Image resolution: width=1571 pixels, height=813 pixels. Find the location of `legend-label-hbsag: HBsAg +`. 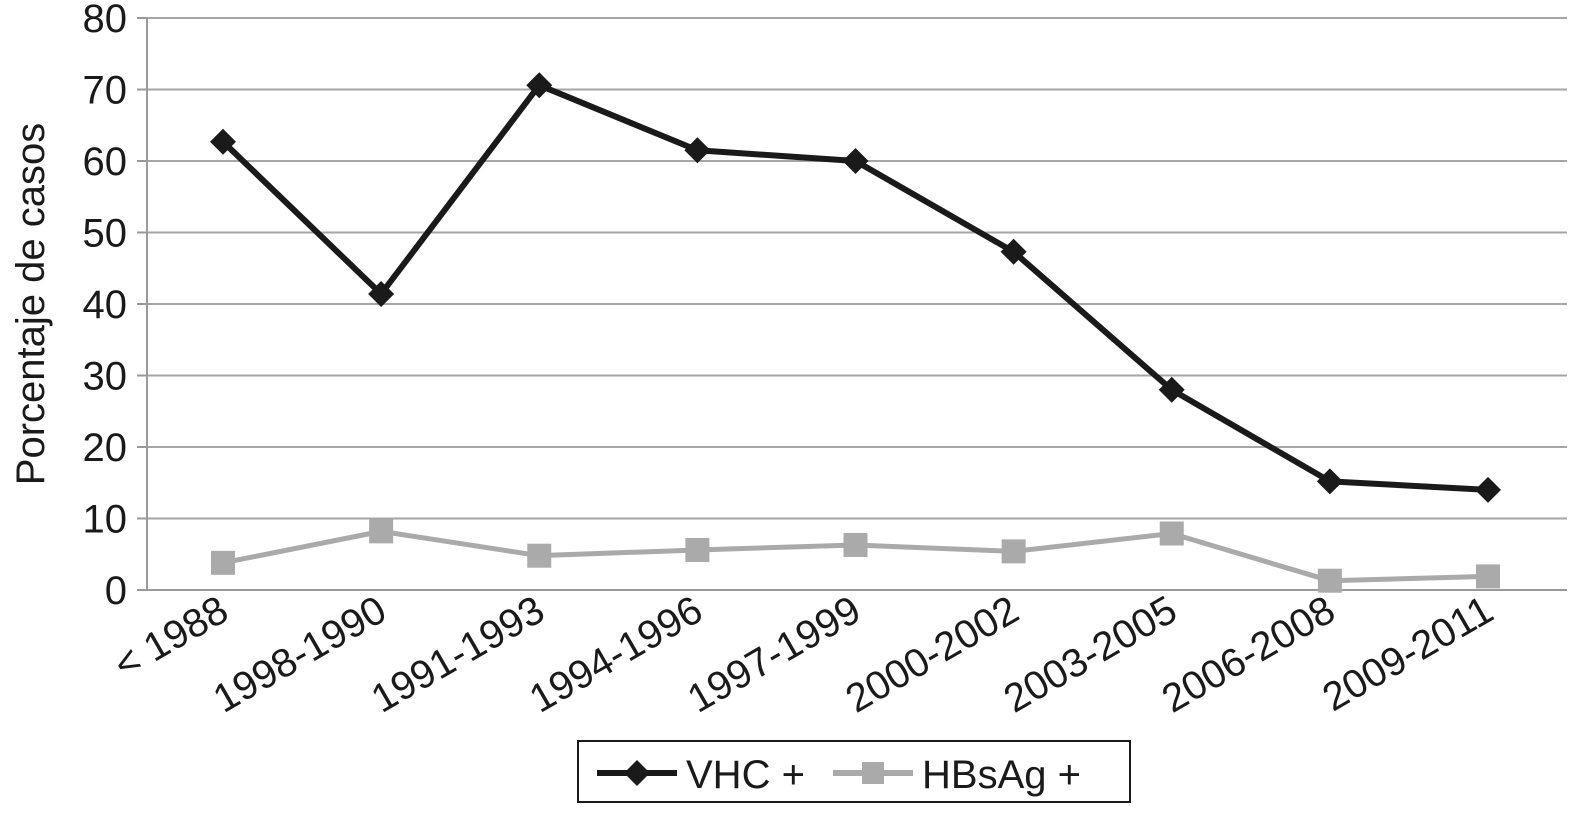

legend-label-hbsag: HBsAg + is located at coordinates (1001, 775).